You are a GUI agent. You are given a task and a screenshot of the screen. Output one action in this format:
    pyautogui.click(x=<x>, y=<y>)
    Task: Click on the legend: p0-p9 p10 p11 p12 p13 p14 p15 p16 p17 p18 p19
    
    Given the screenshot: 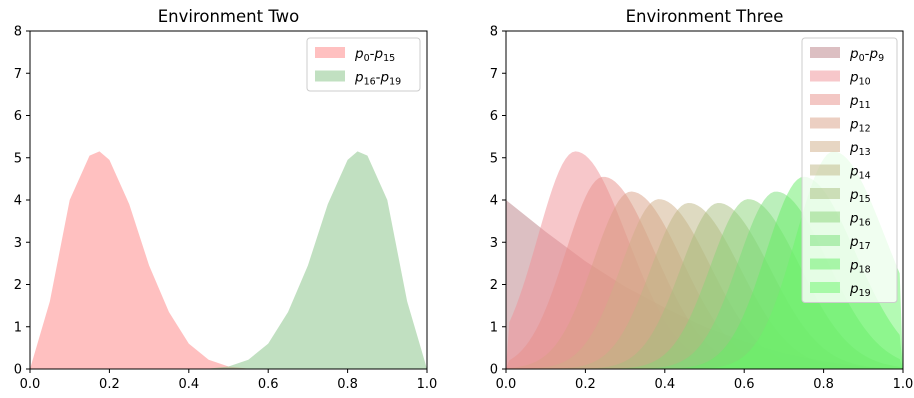 What is the action you would take?
    pyautogui.click(x=849, y=170)
    